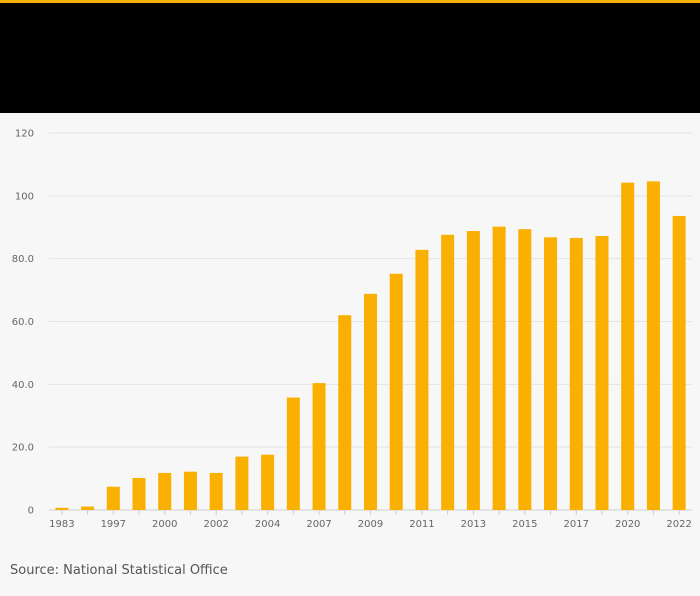  I want to click on x-tick-label: 2007, so click(318, 524).